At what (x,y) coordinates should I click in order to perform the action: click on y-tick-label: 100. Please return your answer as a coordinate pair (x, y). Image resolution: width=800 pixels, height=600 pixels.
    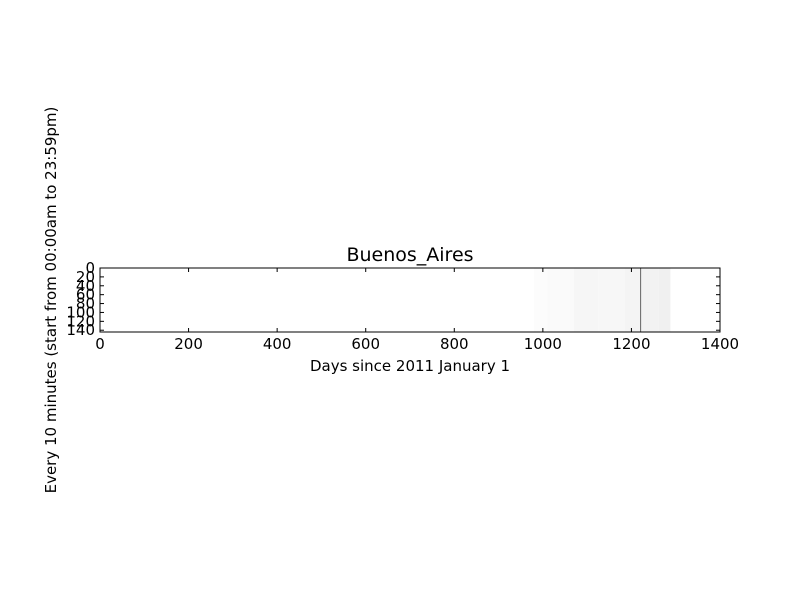
    Looking at the image, I should click on (80, 312).